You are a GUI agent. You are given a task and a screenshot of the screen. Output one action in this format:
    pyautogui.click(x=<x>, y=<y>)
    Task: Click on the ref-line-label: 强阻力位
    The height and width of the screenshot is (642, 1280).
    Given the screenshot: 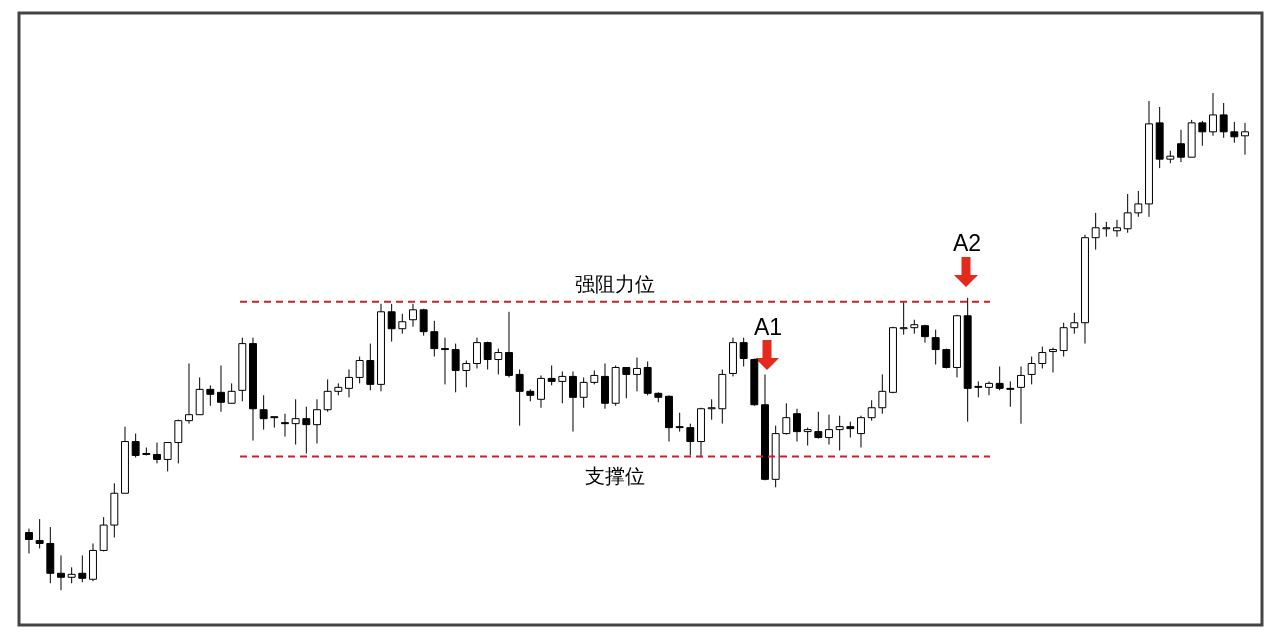 What is the action you would take?
    pyautogui.click(x=615, y=283)
    